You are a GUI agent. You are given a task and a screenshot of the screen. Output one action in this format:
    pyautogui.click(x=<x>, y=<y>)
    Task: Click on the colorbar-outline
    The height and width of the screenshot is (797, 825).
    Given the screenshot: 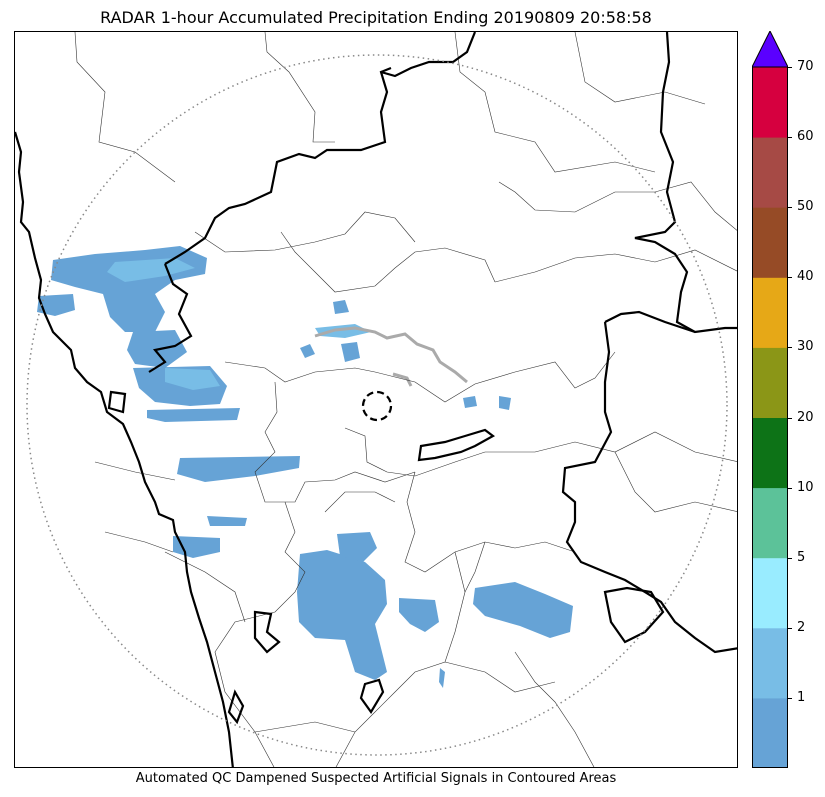 What is the action you would take?
    pyautogui.click(x=770, y=417)
    